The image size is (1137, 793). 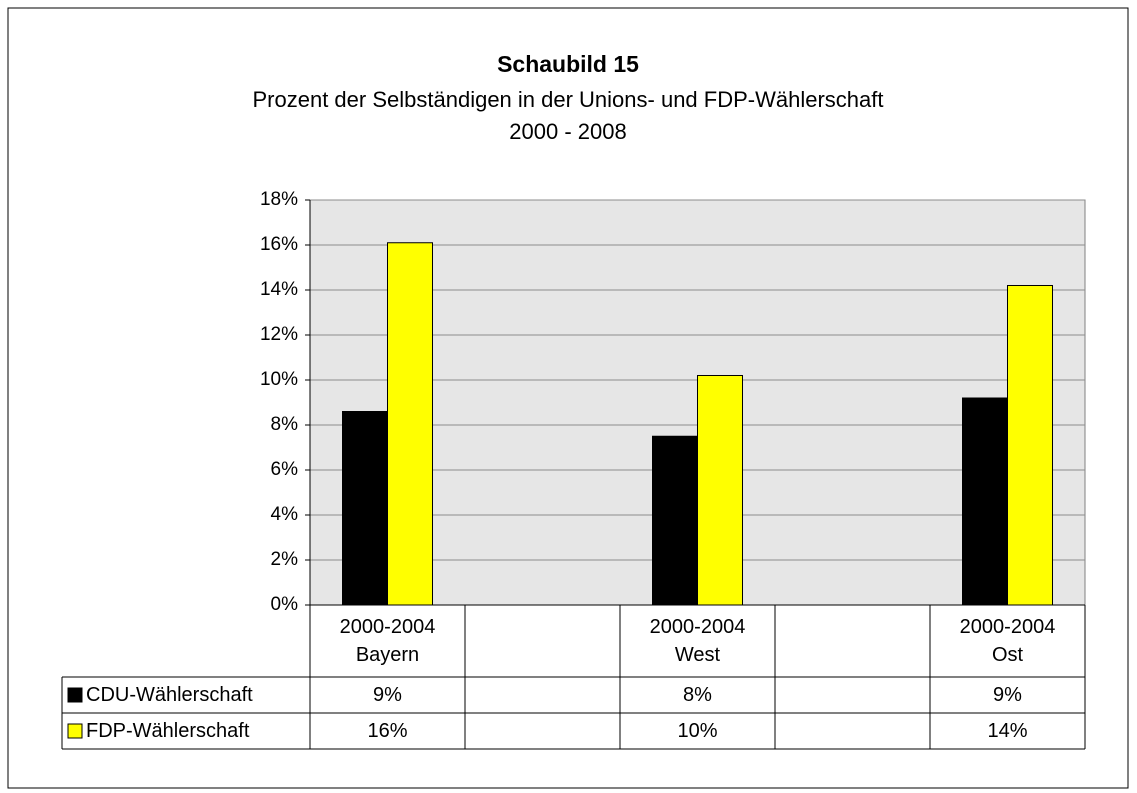 I want to click on chart-title: Schaubild 15, so click(x=568, y=64).